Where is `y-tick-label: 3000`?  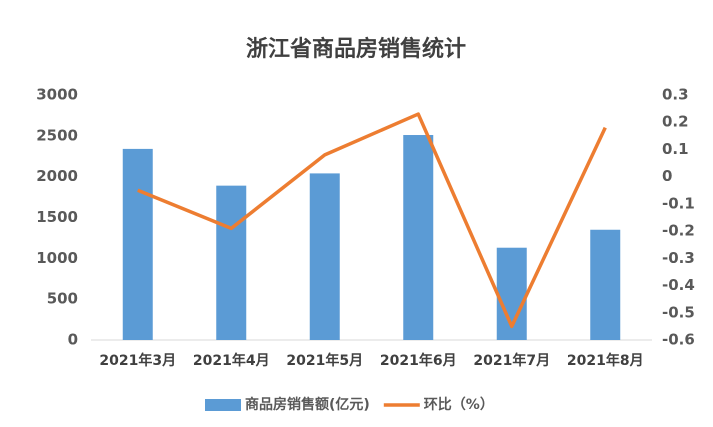
y-tick-label: 3000 is located at coordinates (57, 95).